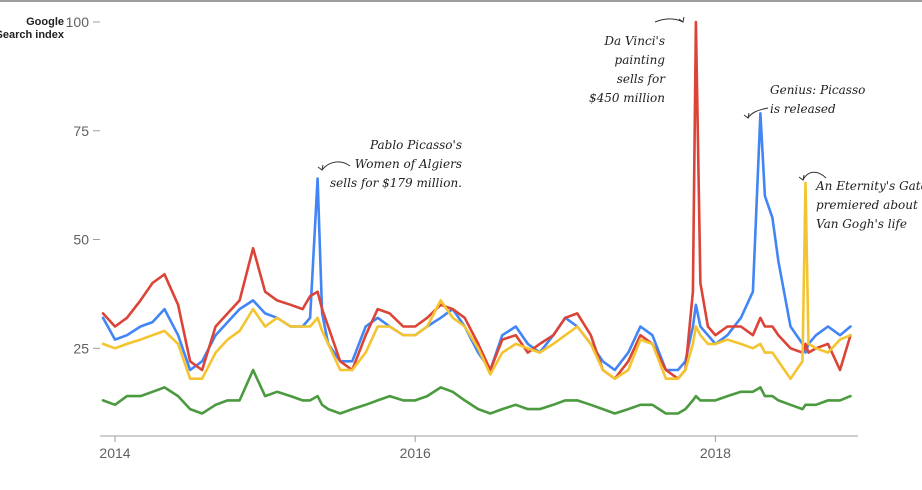 This screenshot has height=490, width=922. I want to click on annotation-picasso-line: Women of Algiers, so click(408, 164).